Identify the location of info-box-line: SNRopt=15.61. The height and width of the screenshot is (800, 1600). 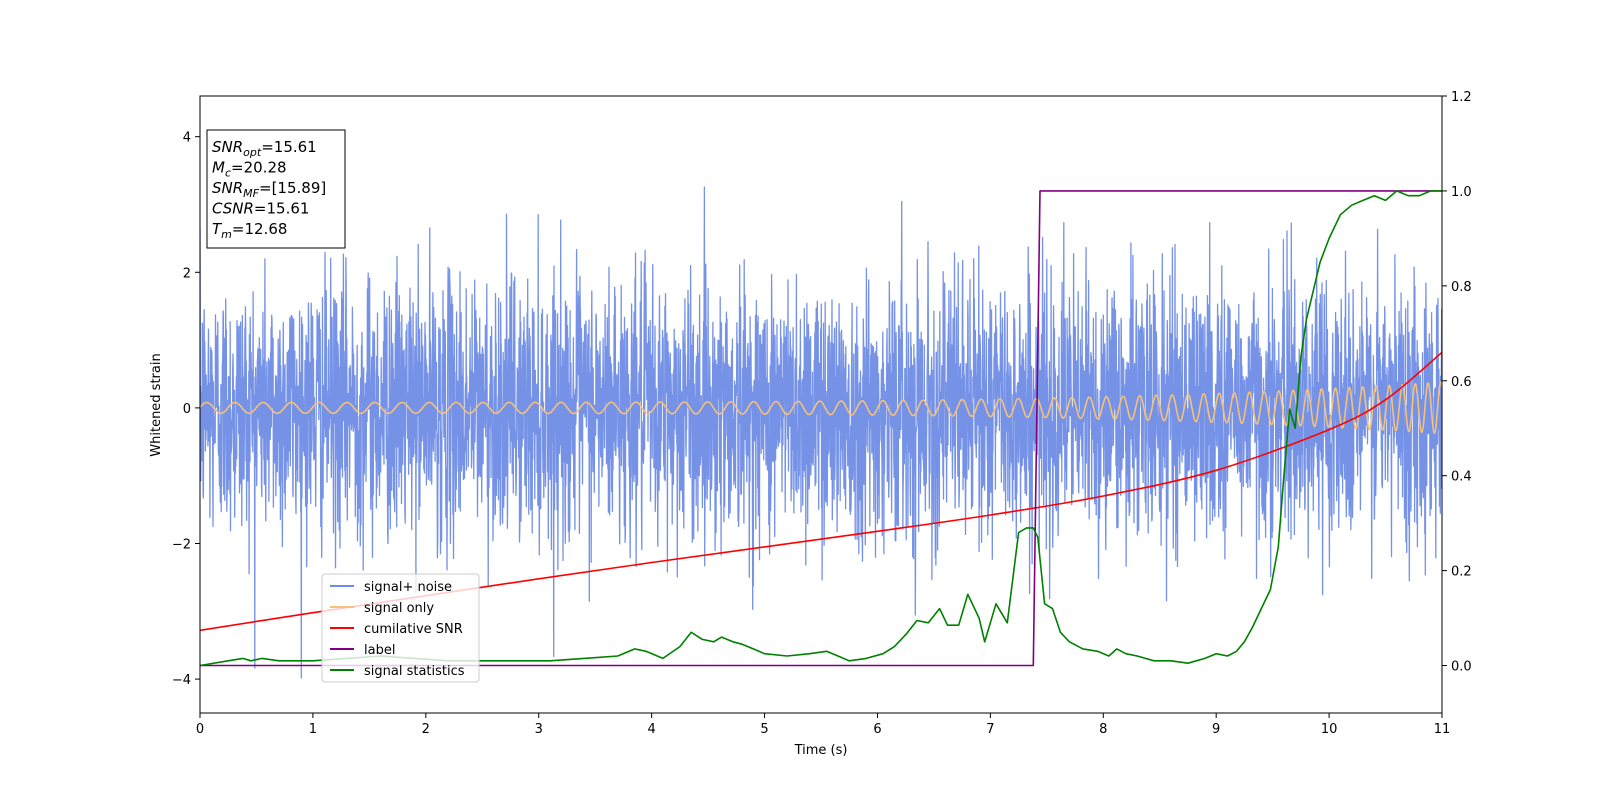
(264, 148).